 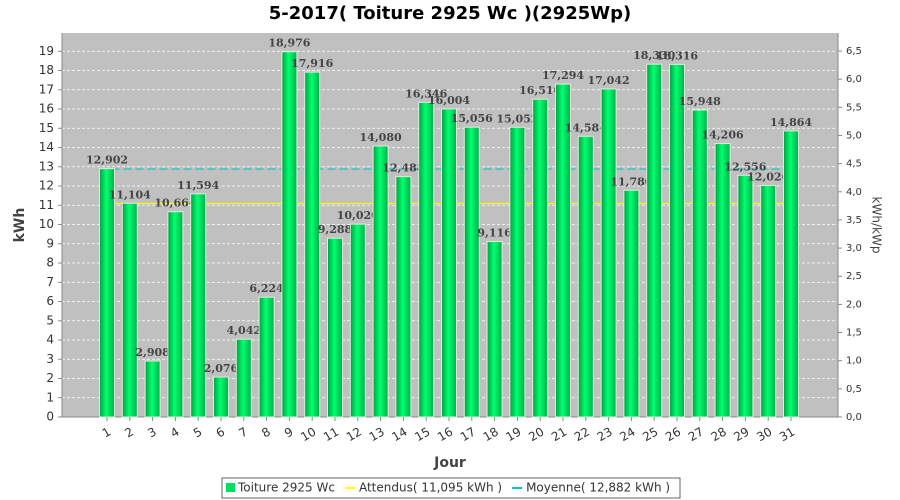 What do you see at coordinates (312, 63) in the screenshot?
I see `value-label: 17,916` at bounding box center [312, 63].